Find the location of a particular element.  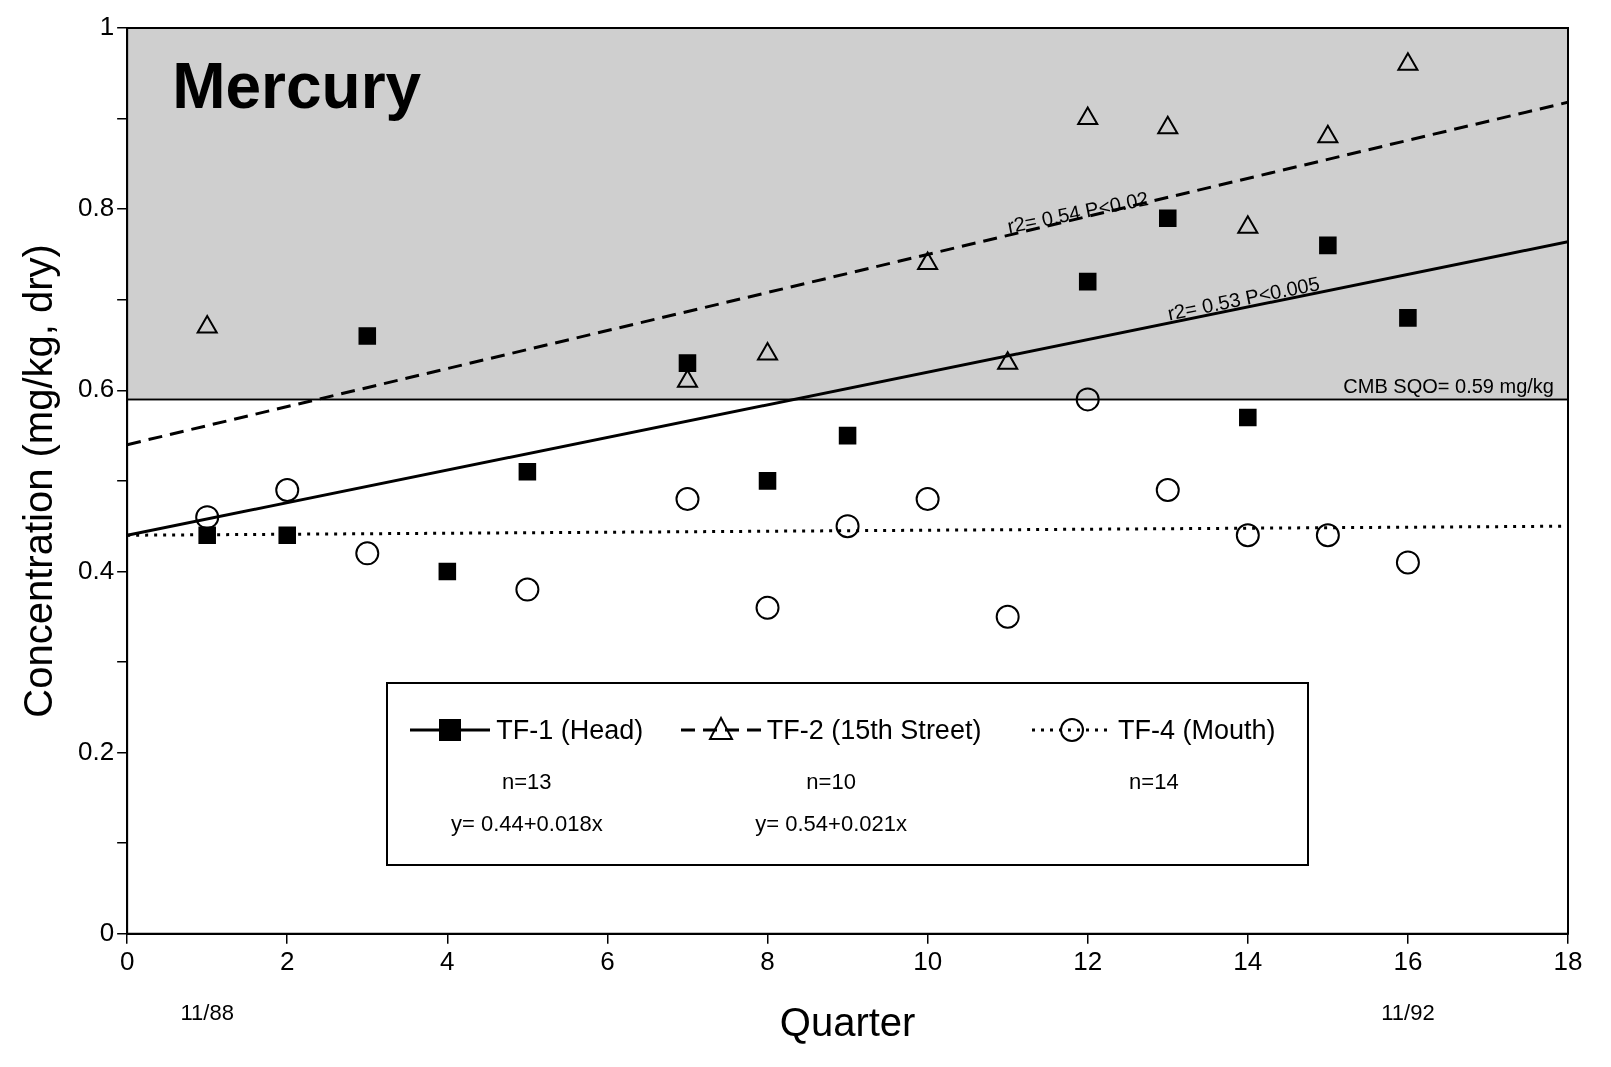

y-tick-label: 0.6 is located at coordinates (96, 388).